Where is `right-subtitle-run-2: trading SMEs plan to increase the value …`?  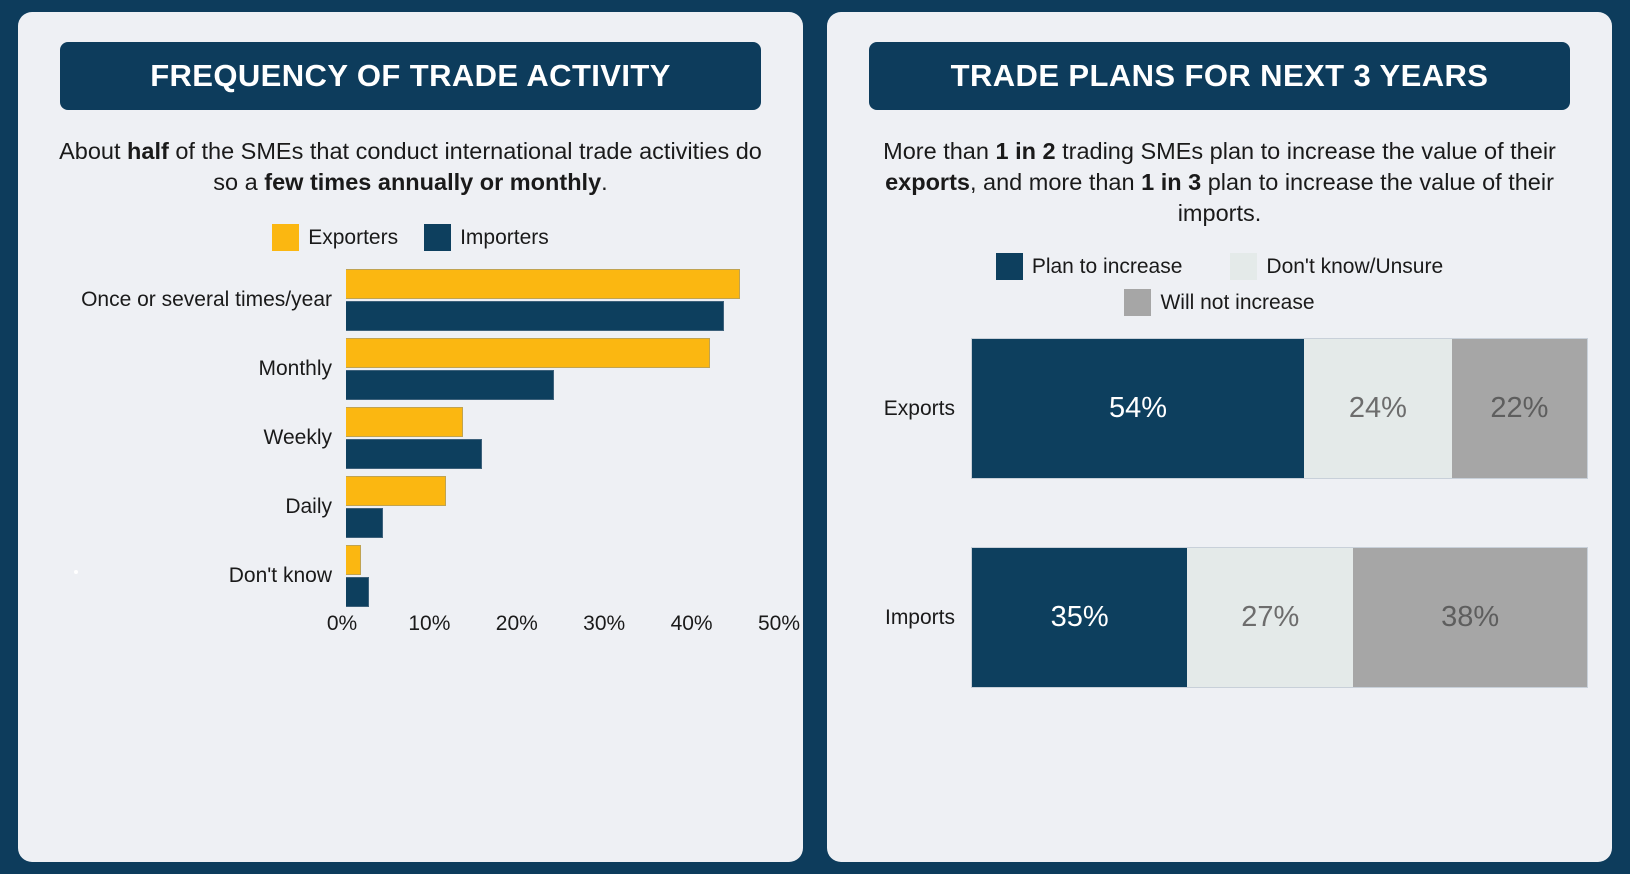 right-subtitle-run-2: trading SMEs plan to increase the value … is located at coordinates (1305, 151).